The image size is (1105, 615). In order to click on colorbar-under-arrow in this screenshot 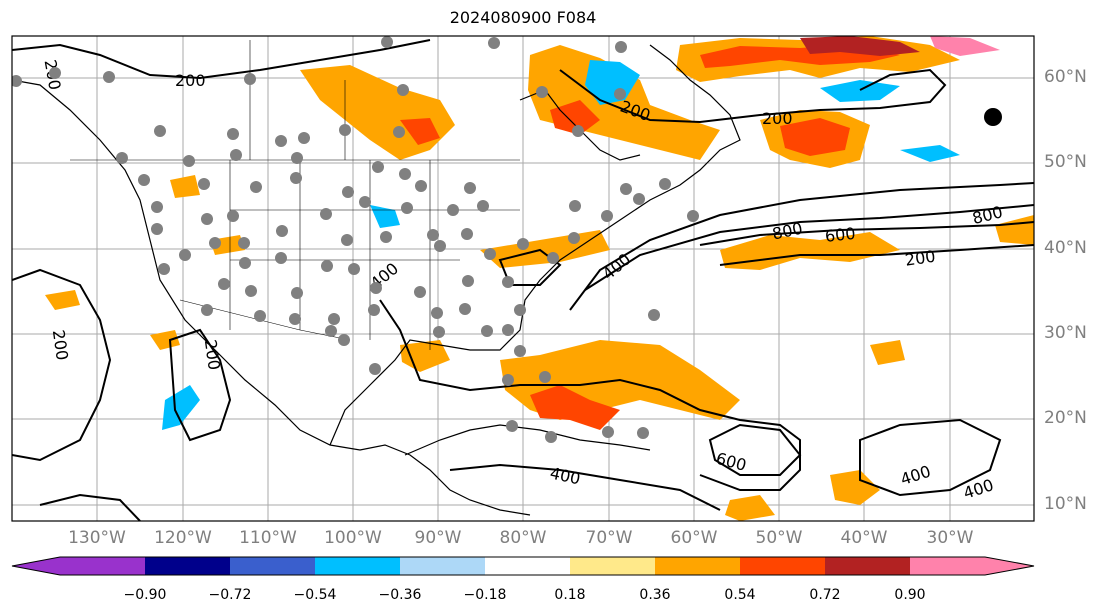, I will do `click(36, 566)`.